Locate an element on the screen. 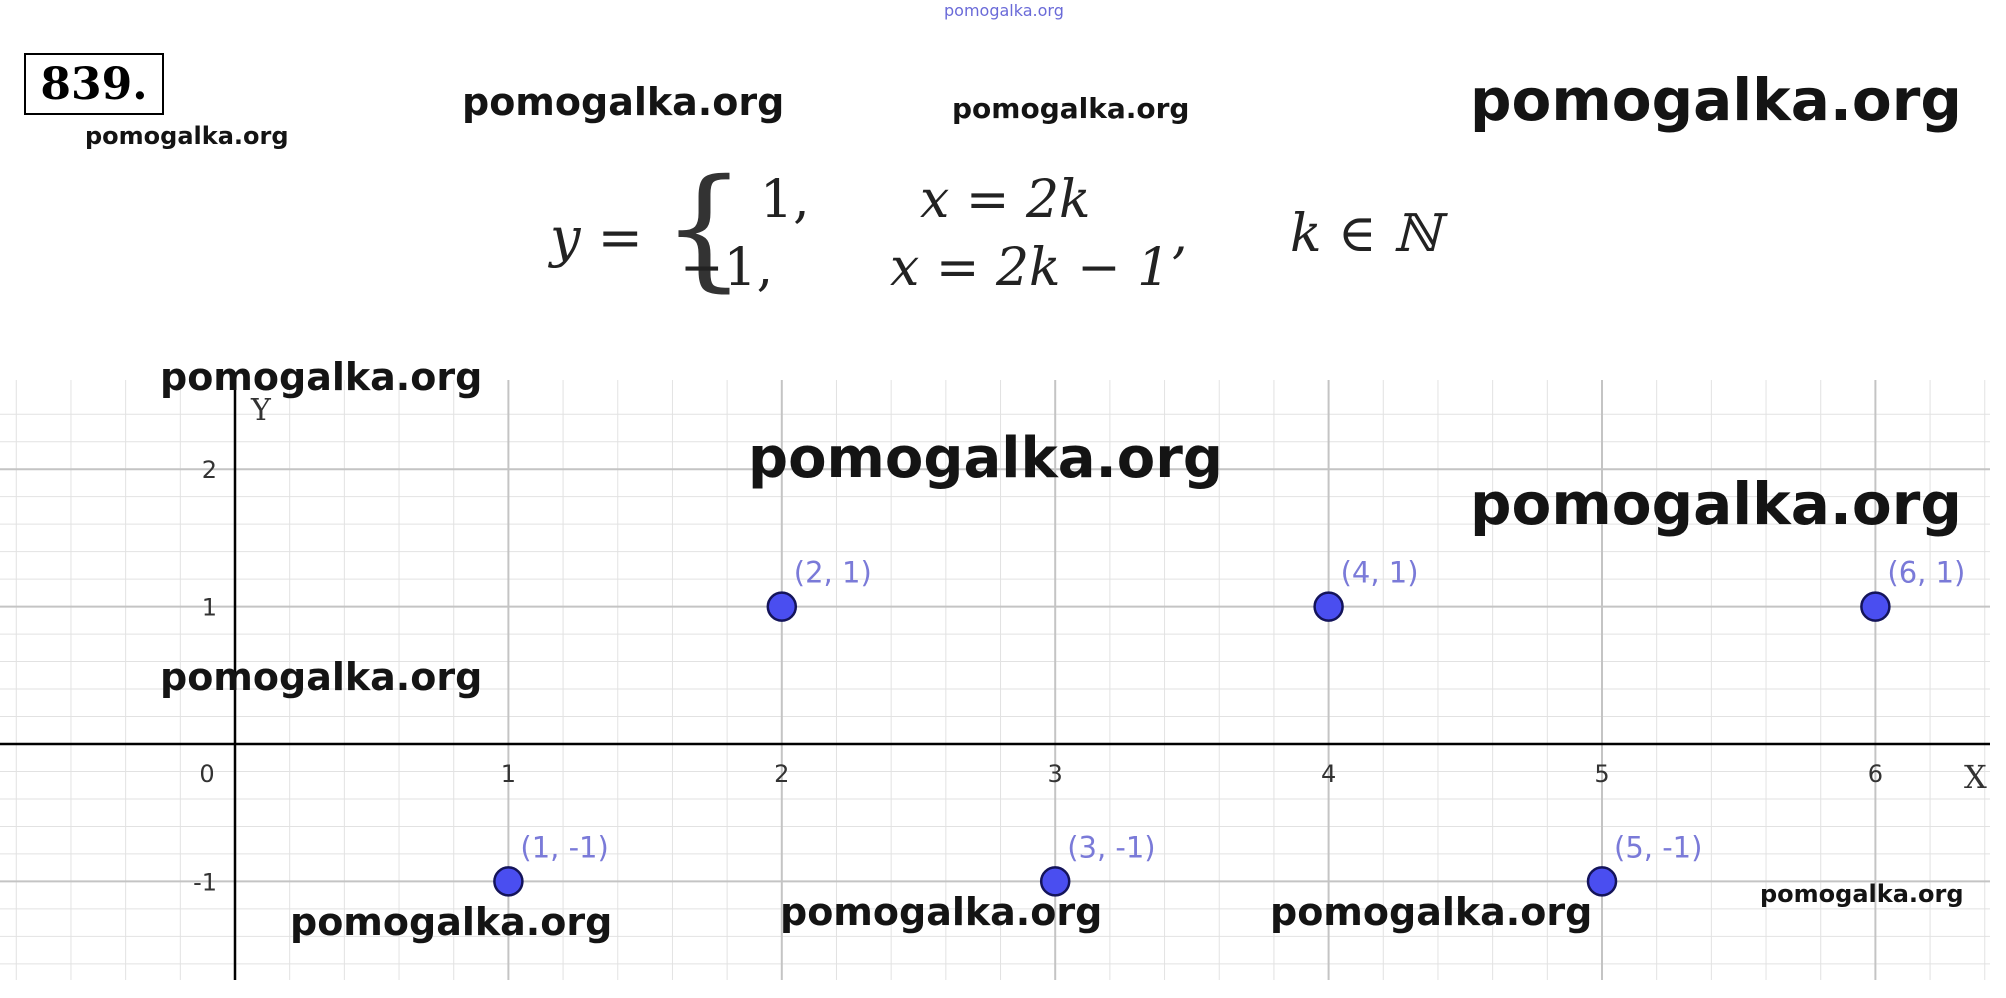 This screenshot has height=998, width=2006. piecewise-formula: y = { 1, x = 2k −1, x = 2k − 1’ k ∈ ℕ is located at coordinates (1000, 230).